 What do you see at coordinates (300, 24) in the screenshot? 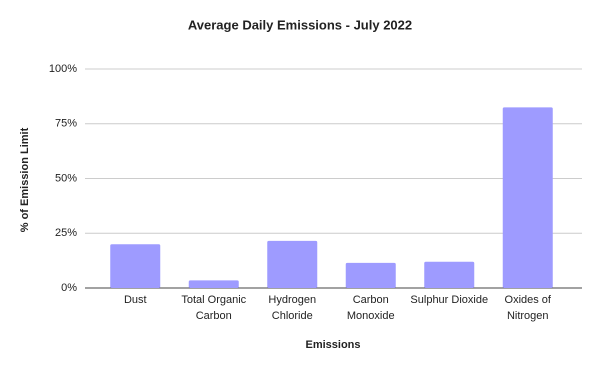
I see `chart-title: Average Daily Emissions - July 2022` at bounding box center [300, 24].